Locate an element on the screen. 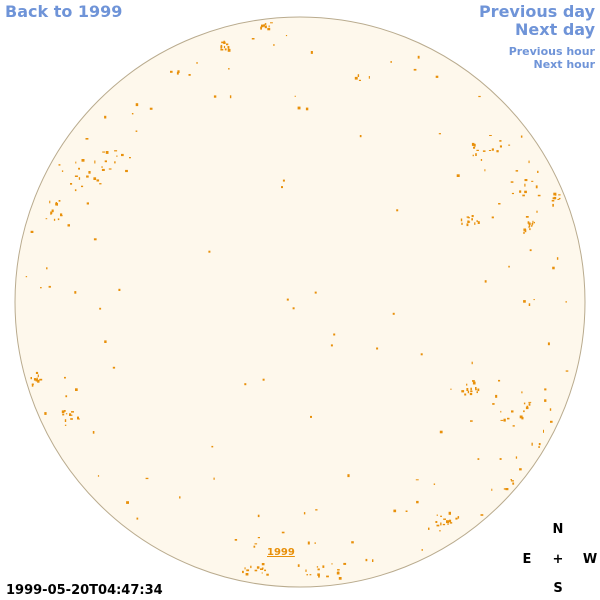 This screenshot has height=600, width=600. previous-day-link: Previous day is located at coordinates (536, 11).